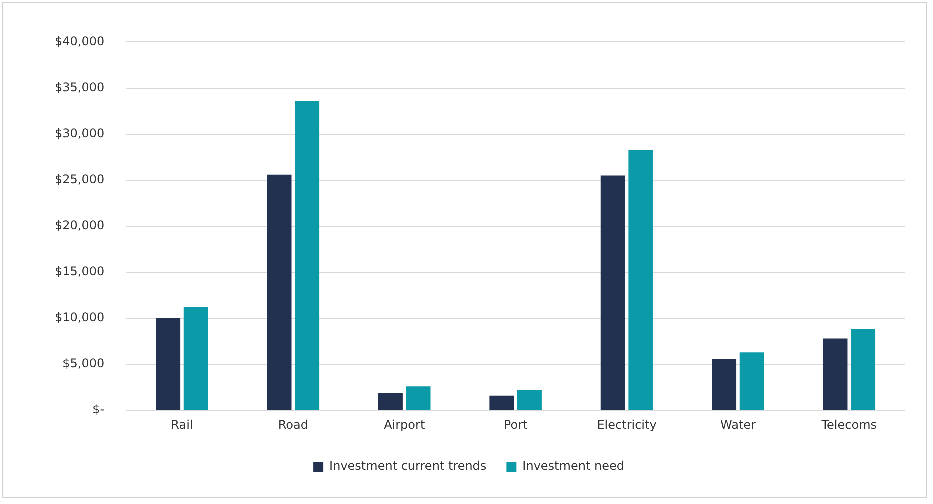 This screenshot has width=933, height=504. What do you see at coordinates (80, 225) in the screenshot?
I see `y-tick-label: $20,000` at bounding box center [80, 225].